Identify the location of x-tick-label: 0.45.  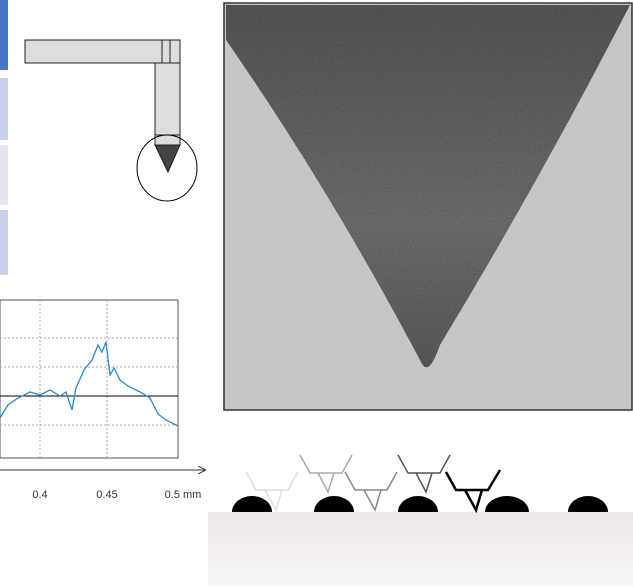
(106, 495).